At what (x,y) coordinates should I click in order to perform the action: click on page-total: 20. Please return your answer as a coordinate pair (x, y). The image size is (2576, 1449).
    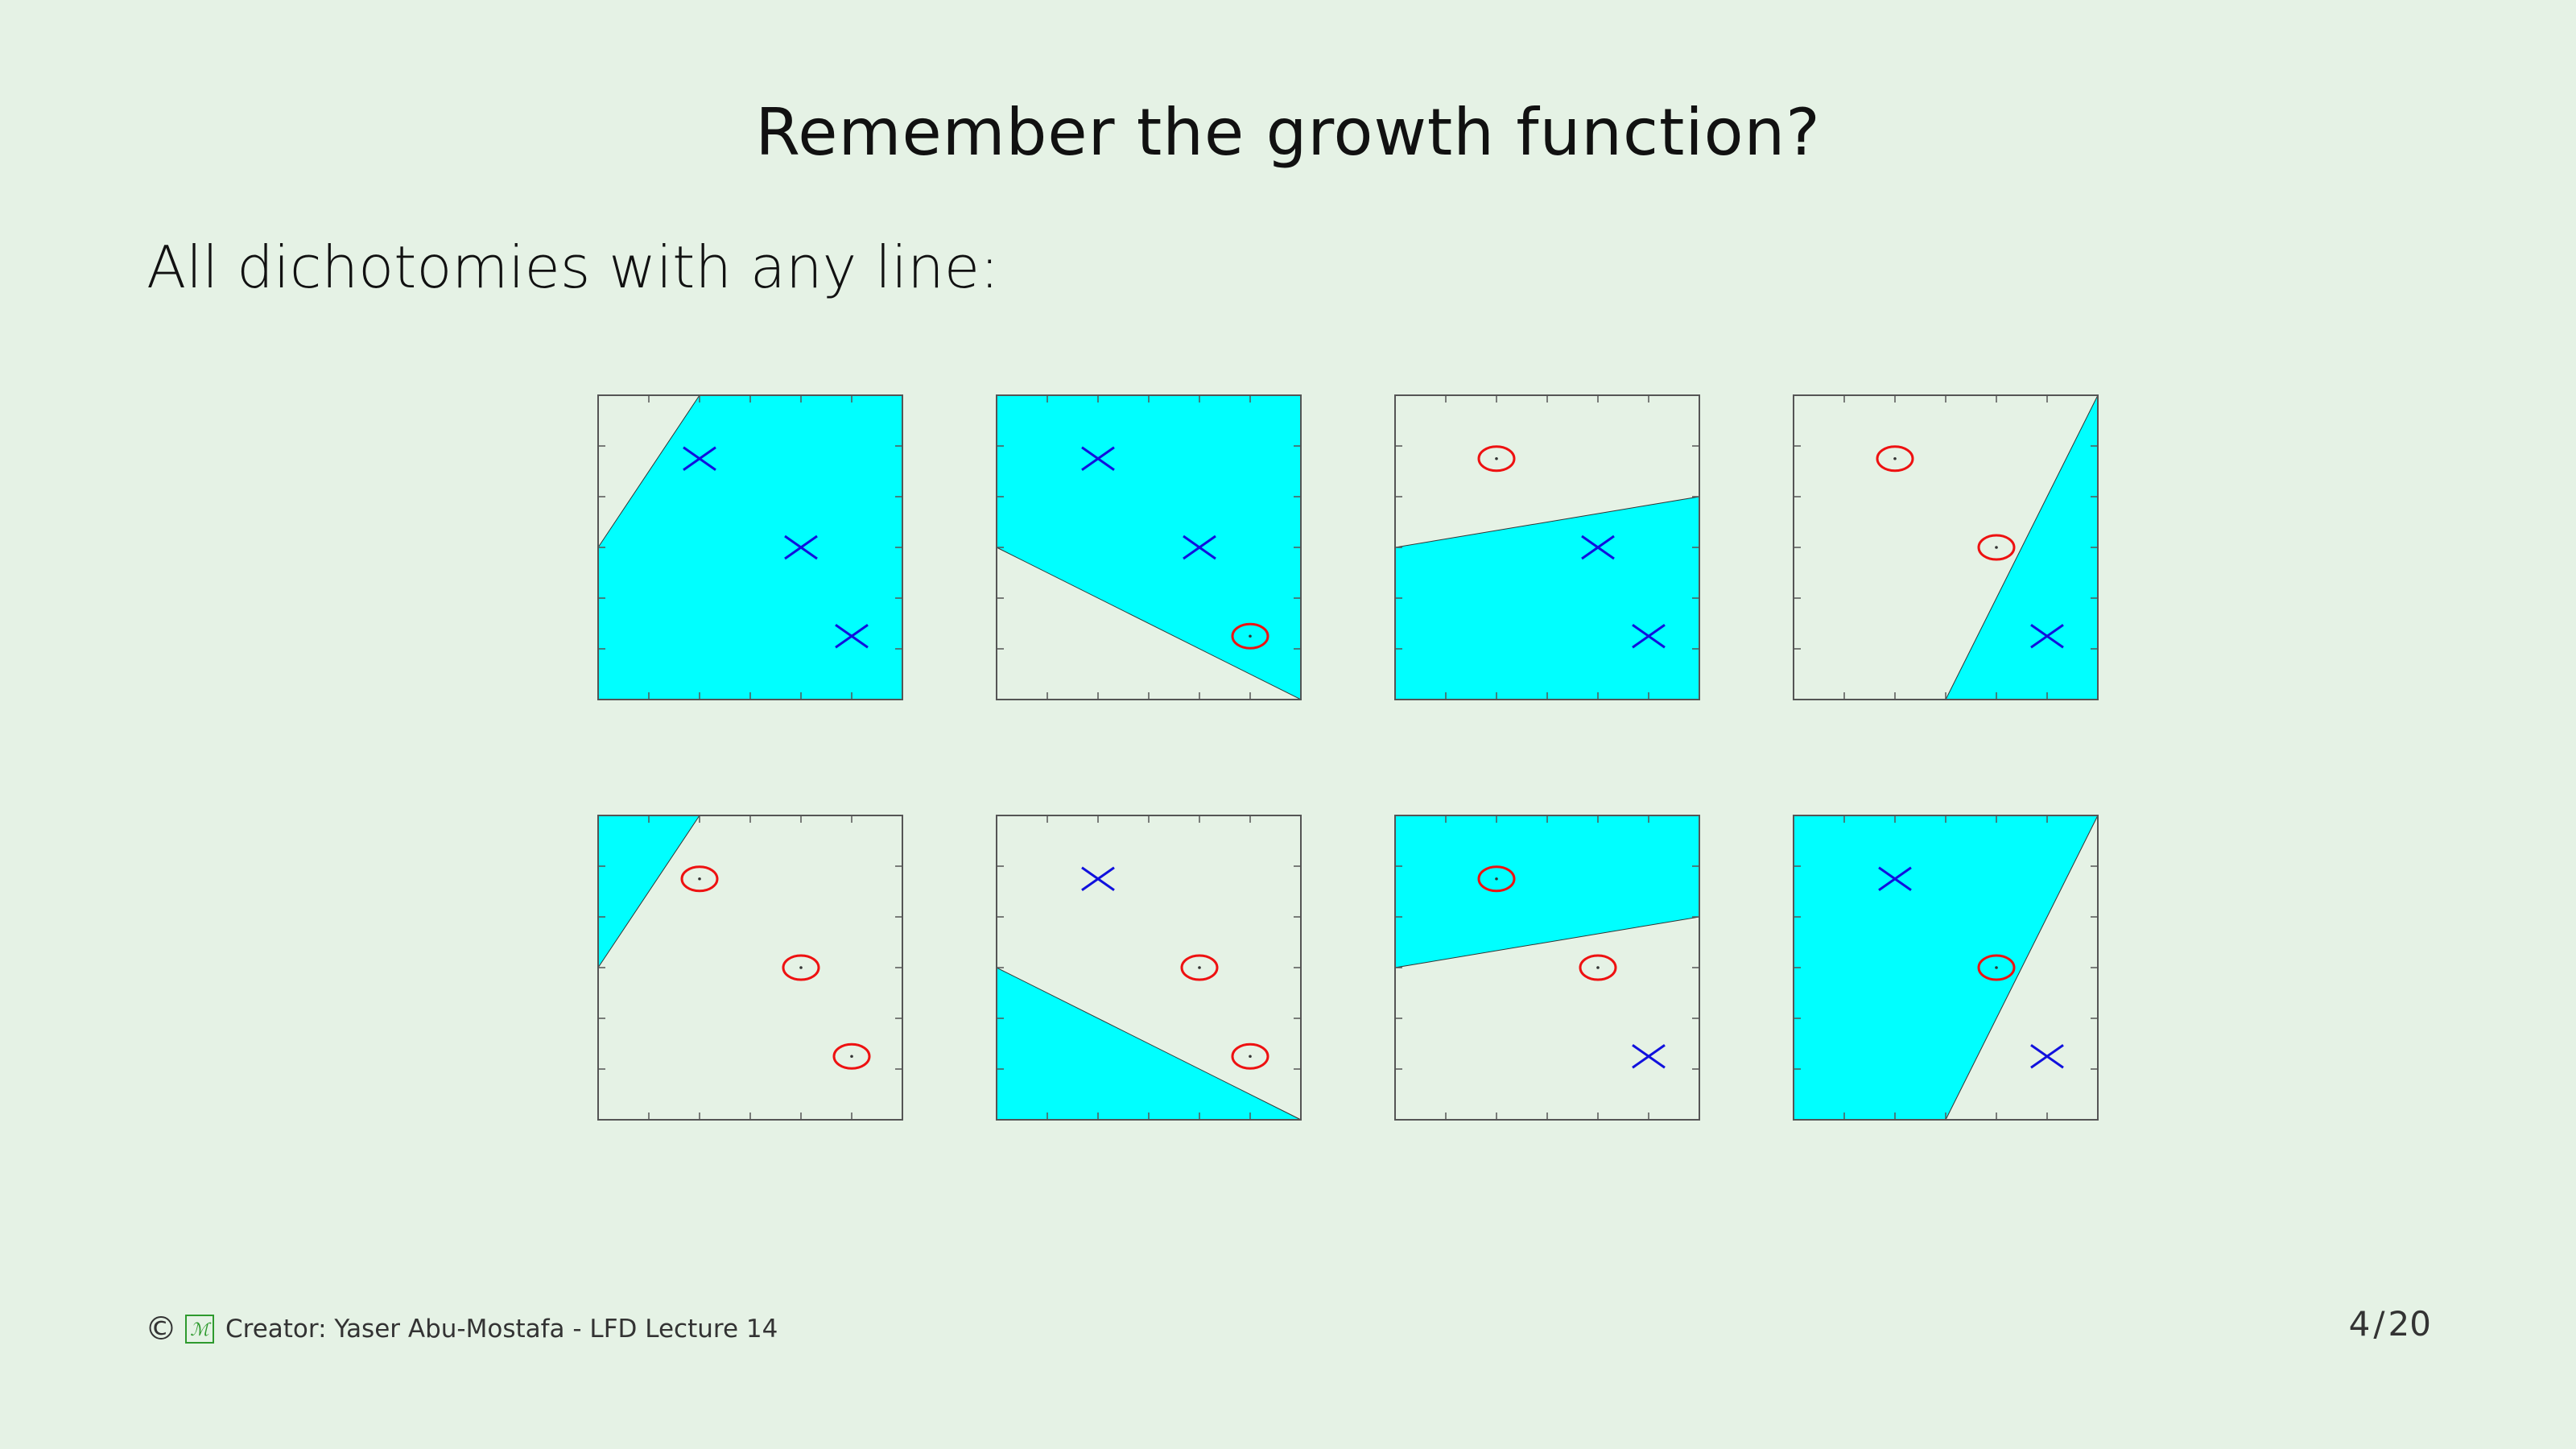
    Looking at the image, I should click on (2409, 1324).